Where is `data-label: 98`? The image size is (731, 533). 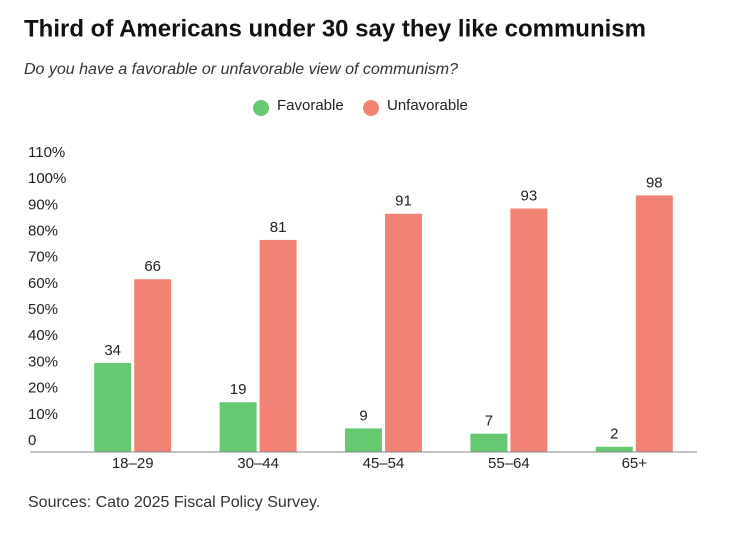
data-label: 98 is located at coordinates (654, 182).